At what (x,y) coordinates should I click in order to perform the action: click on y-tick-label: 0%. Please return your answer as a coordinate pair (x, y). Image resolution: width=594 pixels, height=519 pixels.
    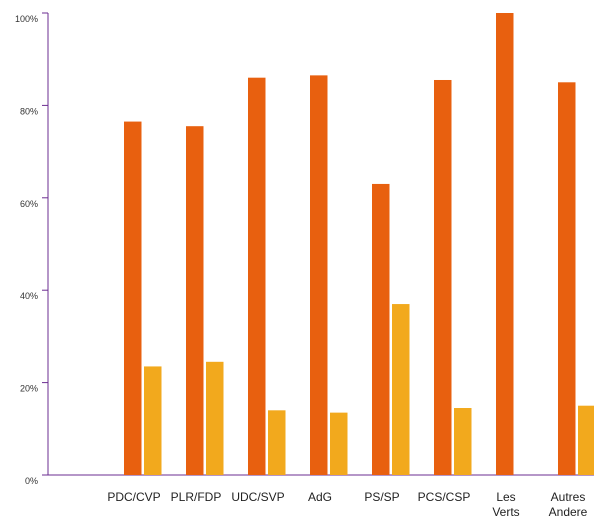
    Looking at the image, I should click on (31, 481).